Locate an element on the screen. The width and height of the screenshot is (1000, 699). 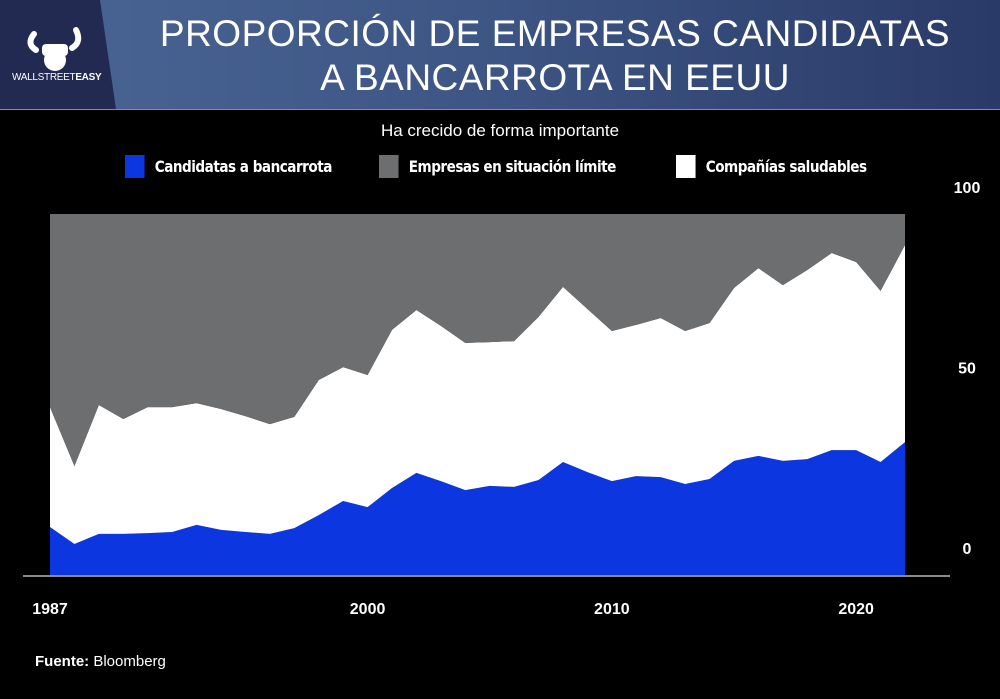
chart-subtitle: Ha crecido de forma importante is located at coordinates (500, 130).